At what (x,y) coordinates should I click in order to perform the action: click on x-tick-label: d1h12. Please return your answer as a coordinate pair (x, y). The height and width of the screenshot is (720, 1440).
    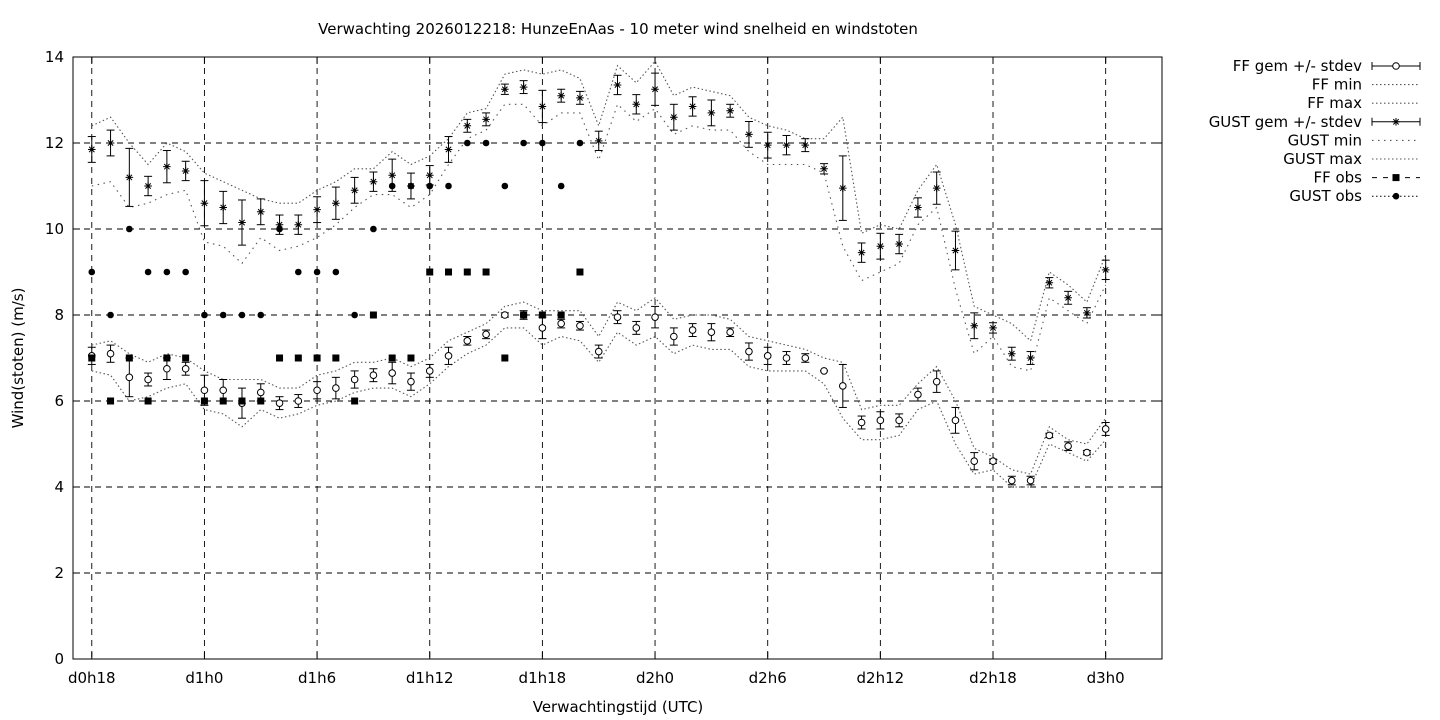
    Looking at the image, I should click on (430, 678).